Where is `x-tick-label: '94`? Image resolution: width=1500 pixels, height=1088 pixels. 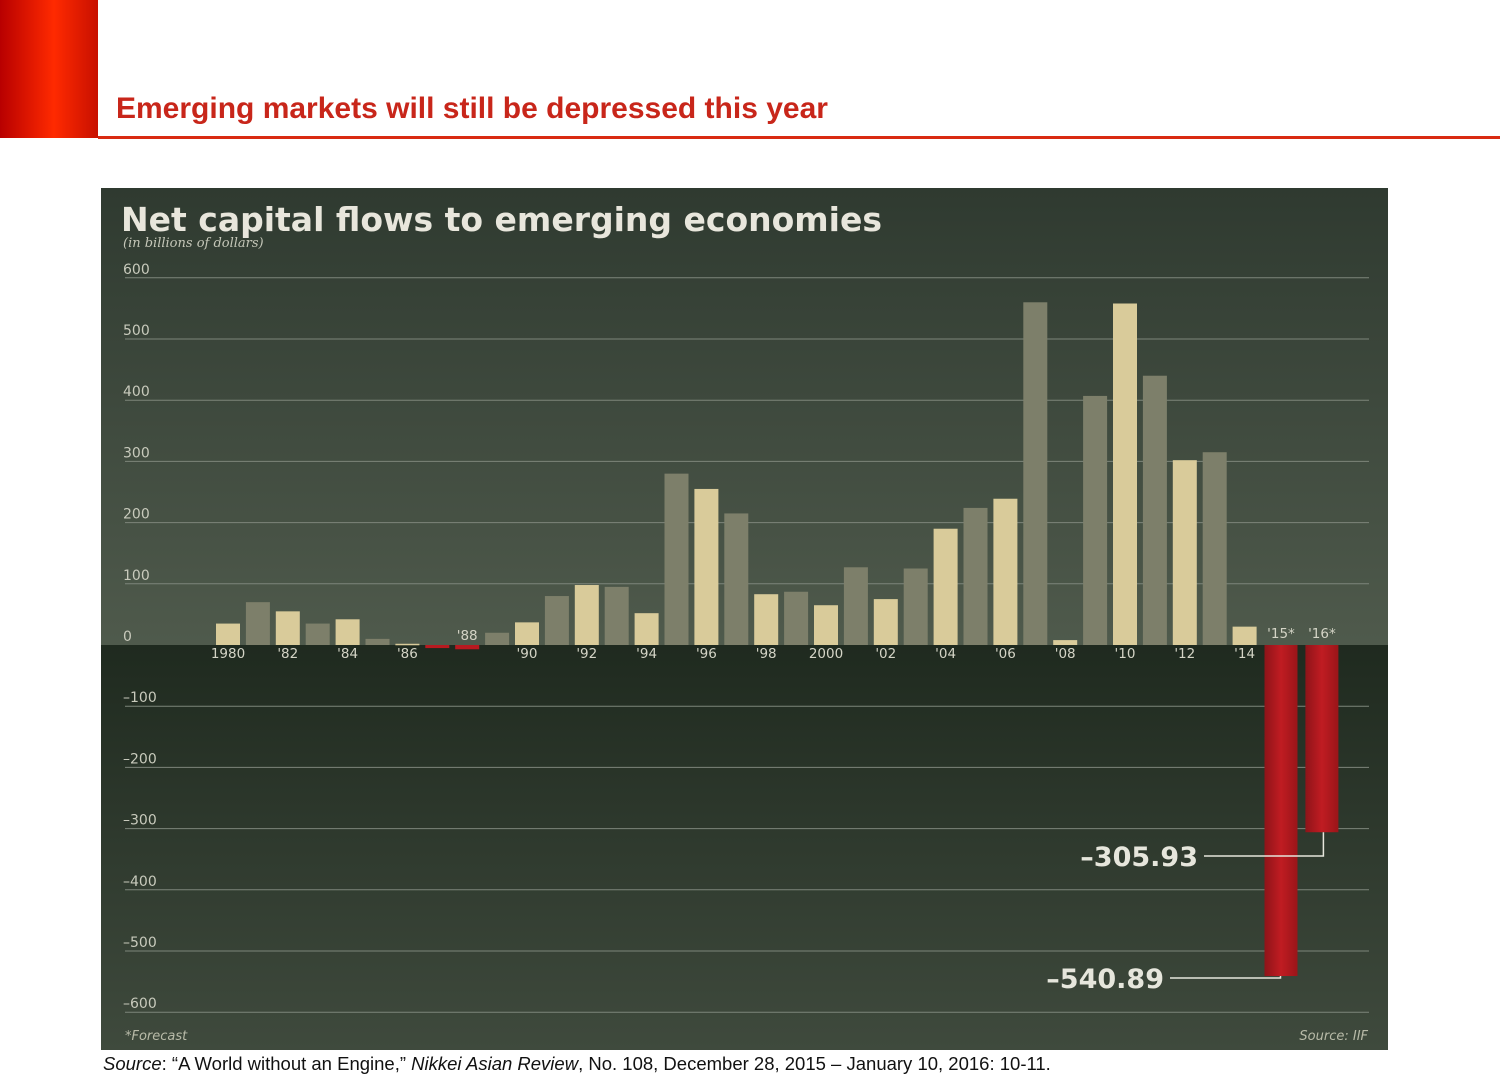
x-tick-label: '94 is located at coordinates (646, 654).